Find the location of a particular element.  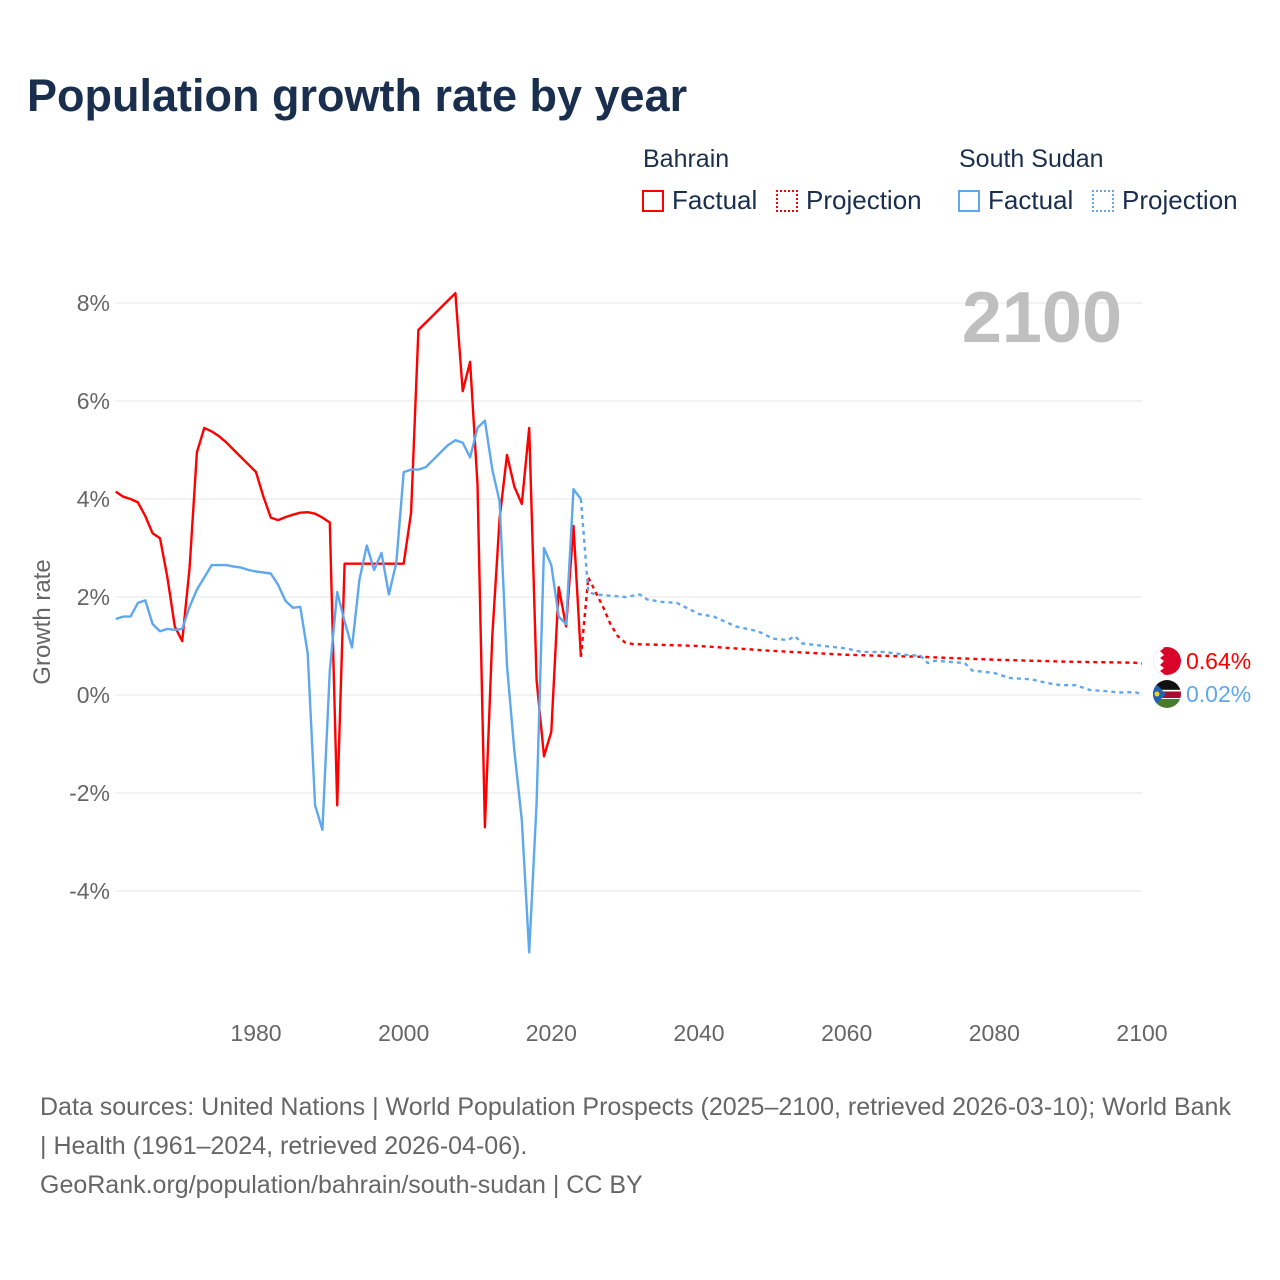

page-title: Population growth rate by year is located at coordinates (357, 95).